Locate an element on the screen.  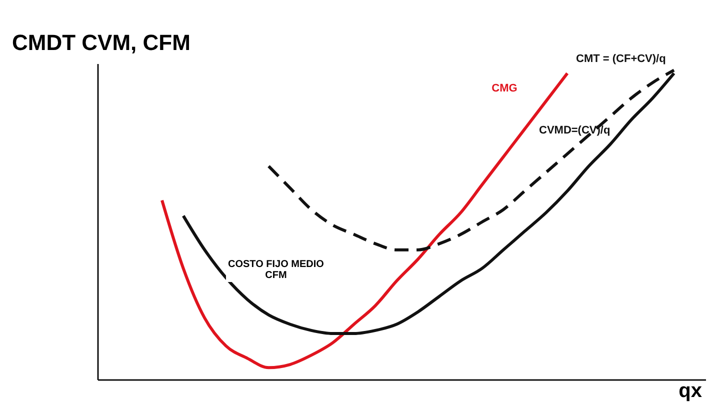
series-label: CMT = (CF+CV)/q is located at coordinates (621, 59).